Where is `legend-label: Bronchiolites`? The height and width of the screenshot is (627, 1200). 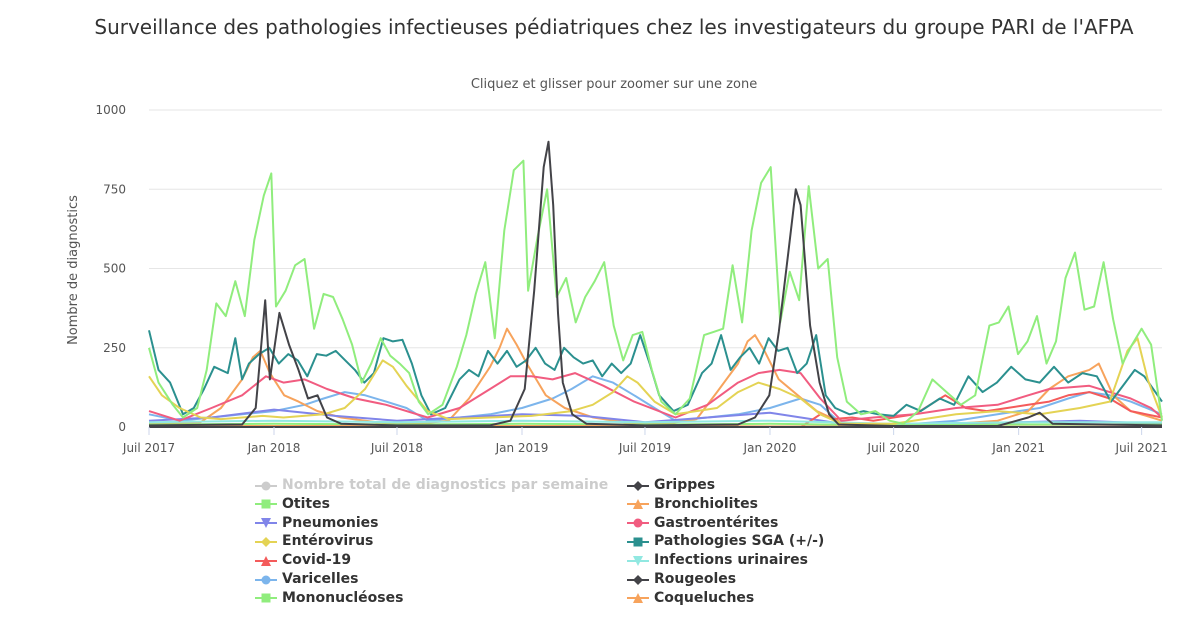
legend-label: Bronchiolites is located at coordinates (706, 503).